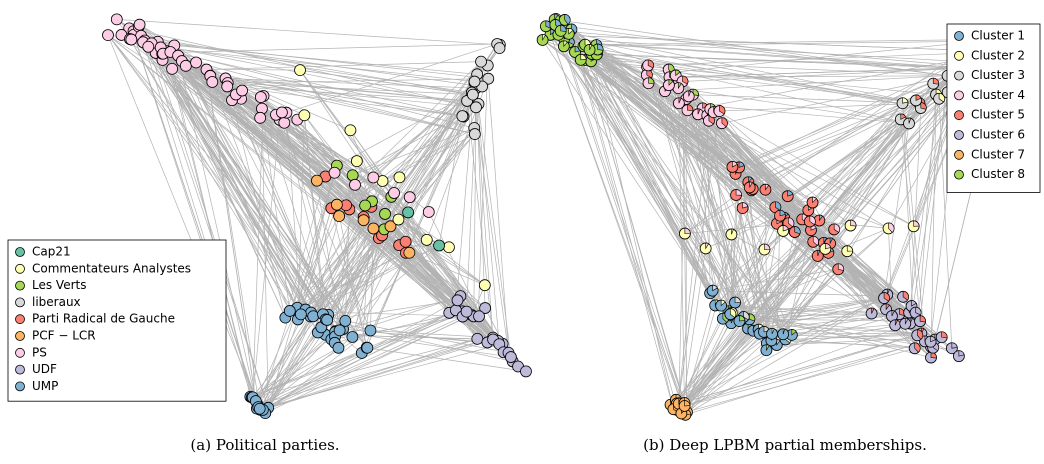  Describe the element at coordinates (998, 174) in the screenshot. I see `legend-label: Cluster 8` at that location.